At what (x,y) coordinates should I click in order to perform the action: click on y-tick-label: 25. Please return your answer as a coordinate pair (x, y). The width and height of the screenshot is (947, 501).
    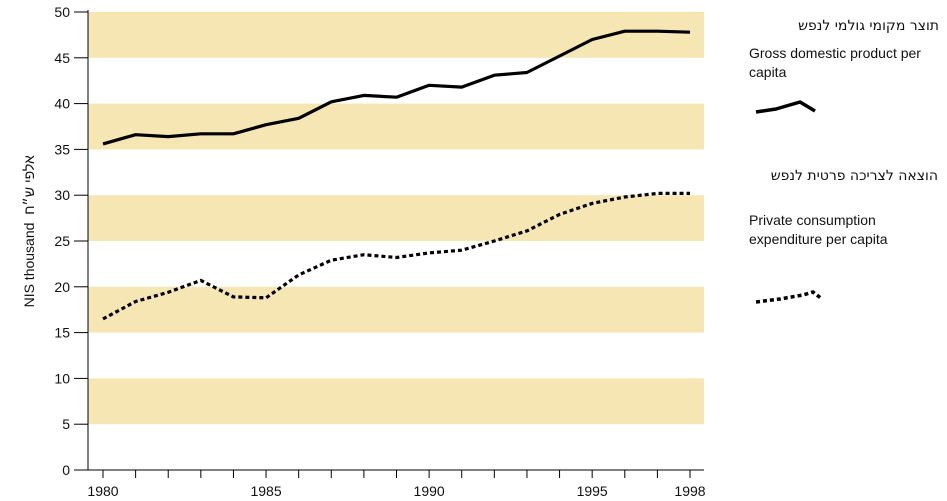
    Looking at the image, I should click on (62, 241).